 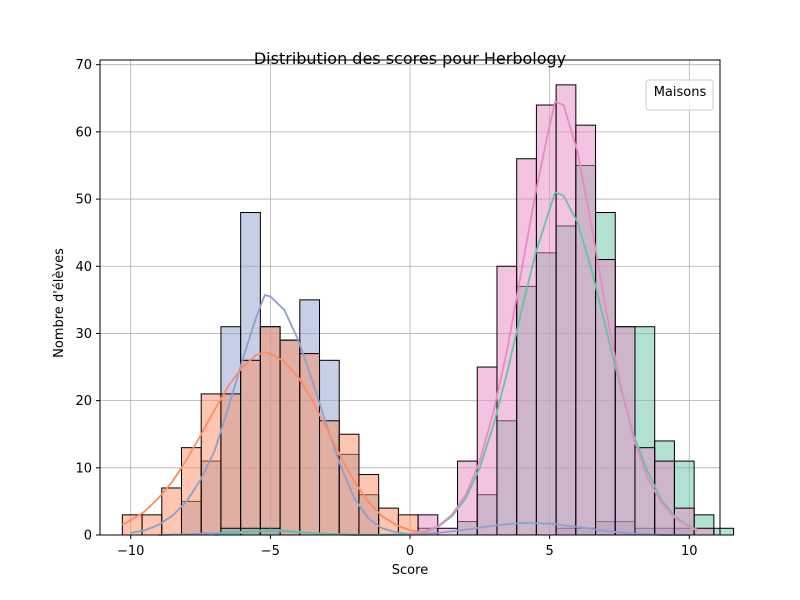 What do you see at coordinates (680, 92) in the screenshot?
I see `legend-title: Maisons` at bounding box center [680, 92].